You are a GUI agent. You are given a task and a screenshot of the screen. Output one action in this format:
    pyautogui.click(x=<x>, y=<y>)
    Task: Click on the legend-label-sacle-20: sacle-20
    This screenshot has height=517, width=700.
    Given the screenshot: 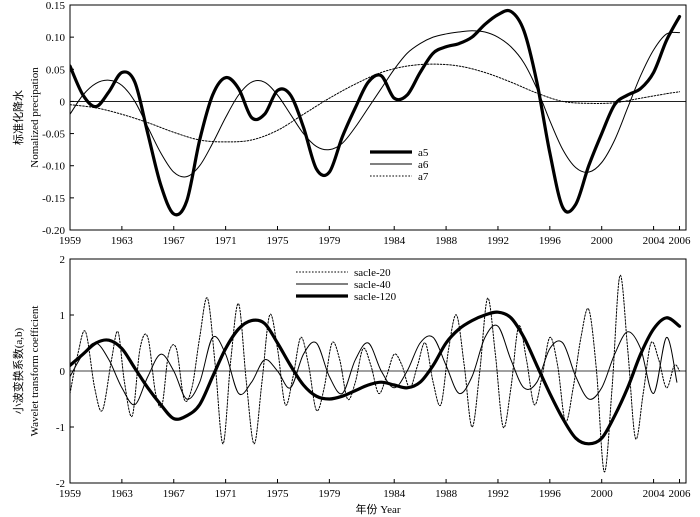 What is the action you would take?
    pyautogui.click(x=372, y=273)
    